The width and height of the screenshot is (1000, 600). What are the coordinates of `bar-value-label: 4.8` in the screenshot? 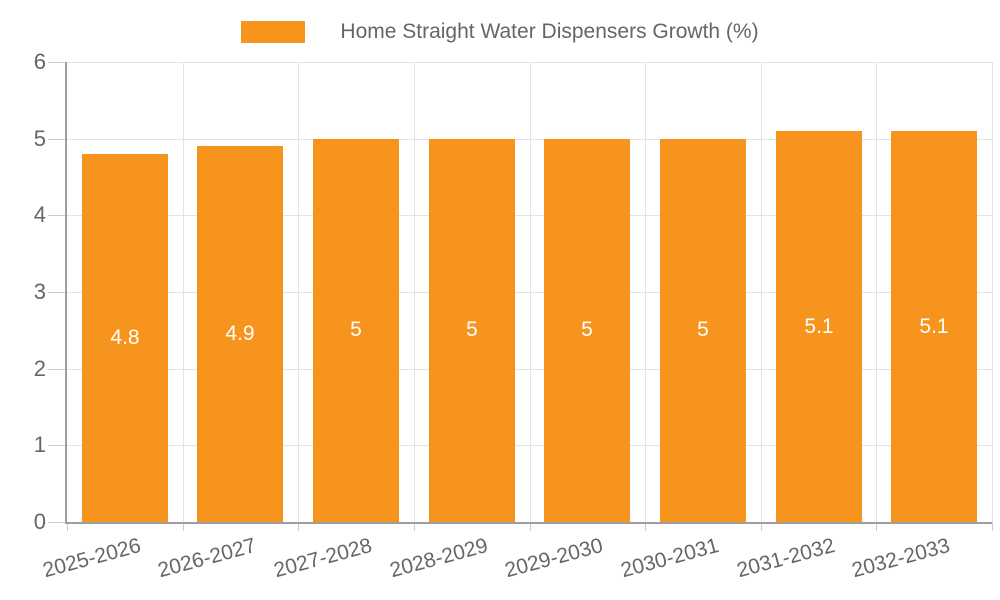 It's located at (125, 337).